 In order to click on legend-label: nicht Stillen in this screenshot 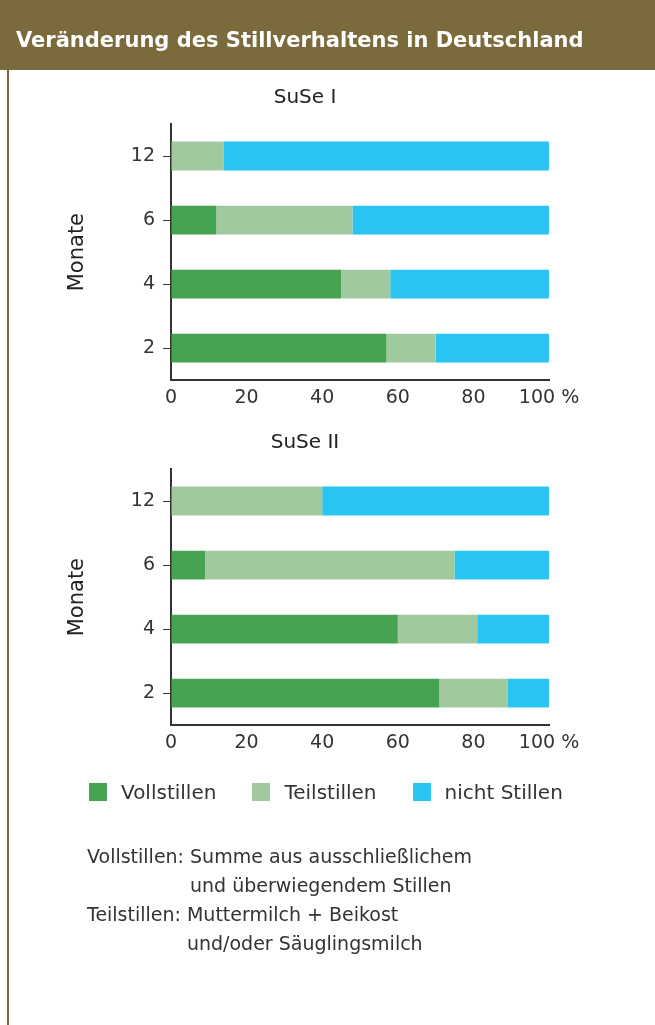, I will do `click(503, 792)`.